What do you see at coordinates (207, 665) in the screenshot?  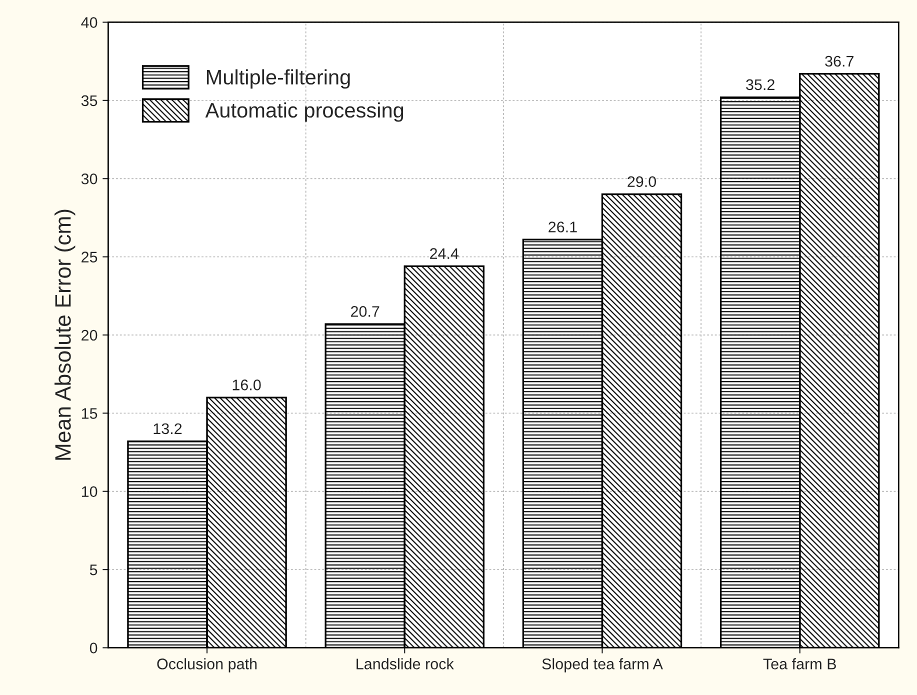 I see `x-tick-label: Occlusion path` at bounding box center [207, 665].